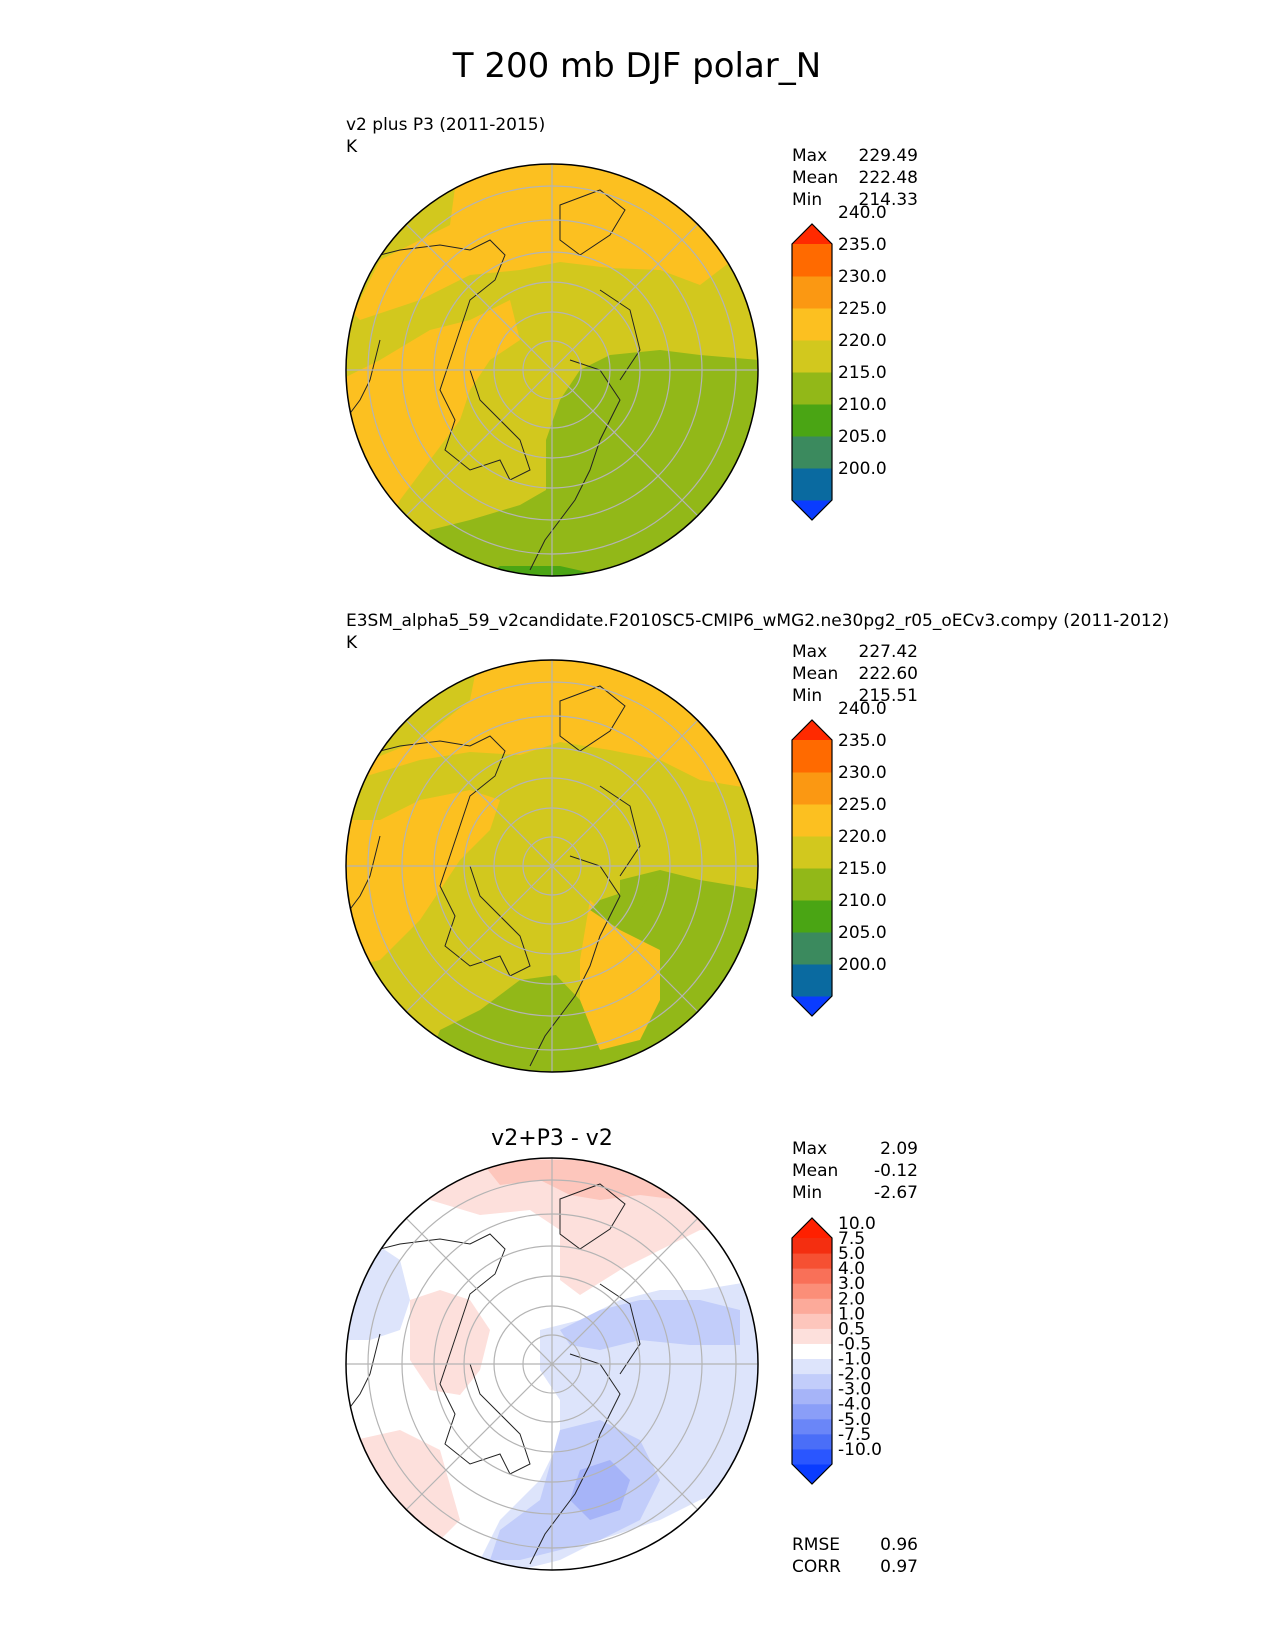 This screenshot has height=1650, width=1275. What do you see at coordinates (352, 147) in the screenshot?
I see `panel-1-units: K` at bounding box center [352, 147].